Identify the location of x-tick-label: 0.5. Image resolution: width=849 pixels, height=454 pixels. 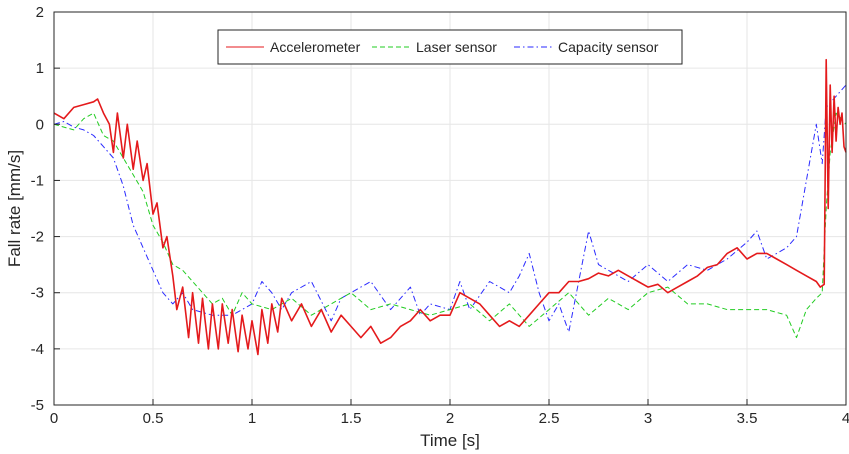
(153, 418).